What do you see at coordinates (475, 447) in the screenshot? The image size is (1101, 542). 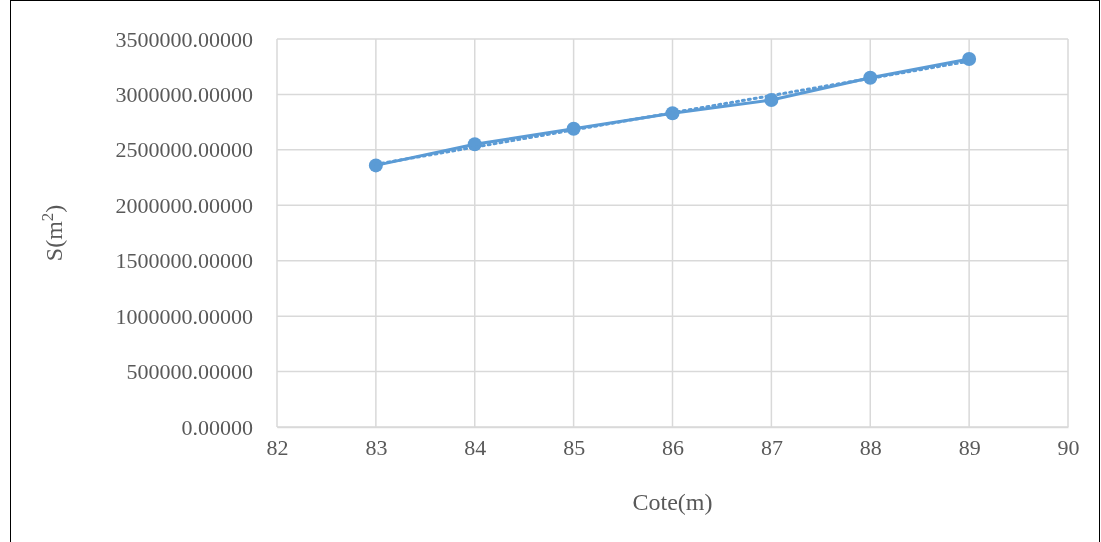 I see `x-tick-label: 84` at bounding box center [475, 447].